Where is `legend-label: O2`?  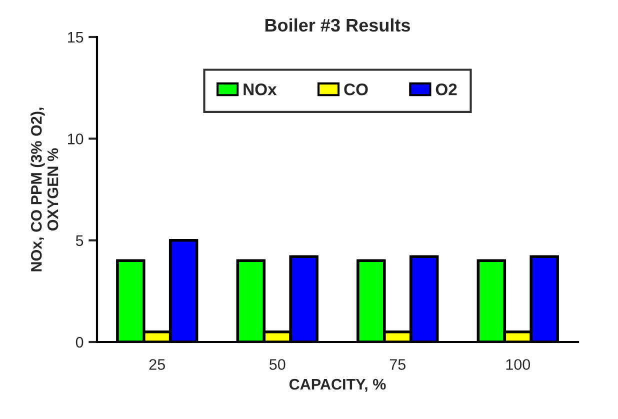 legend-label: O2 is located at coordinates (446, 90).